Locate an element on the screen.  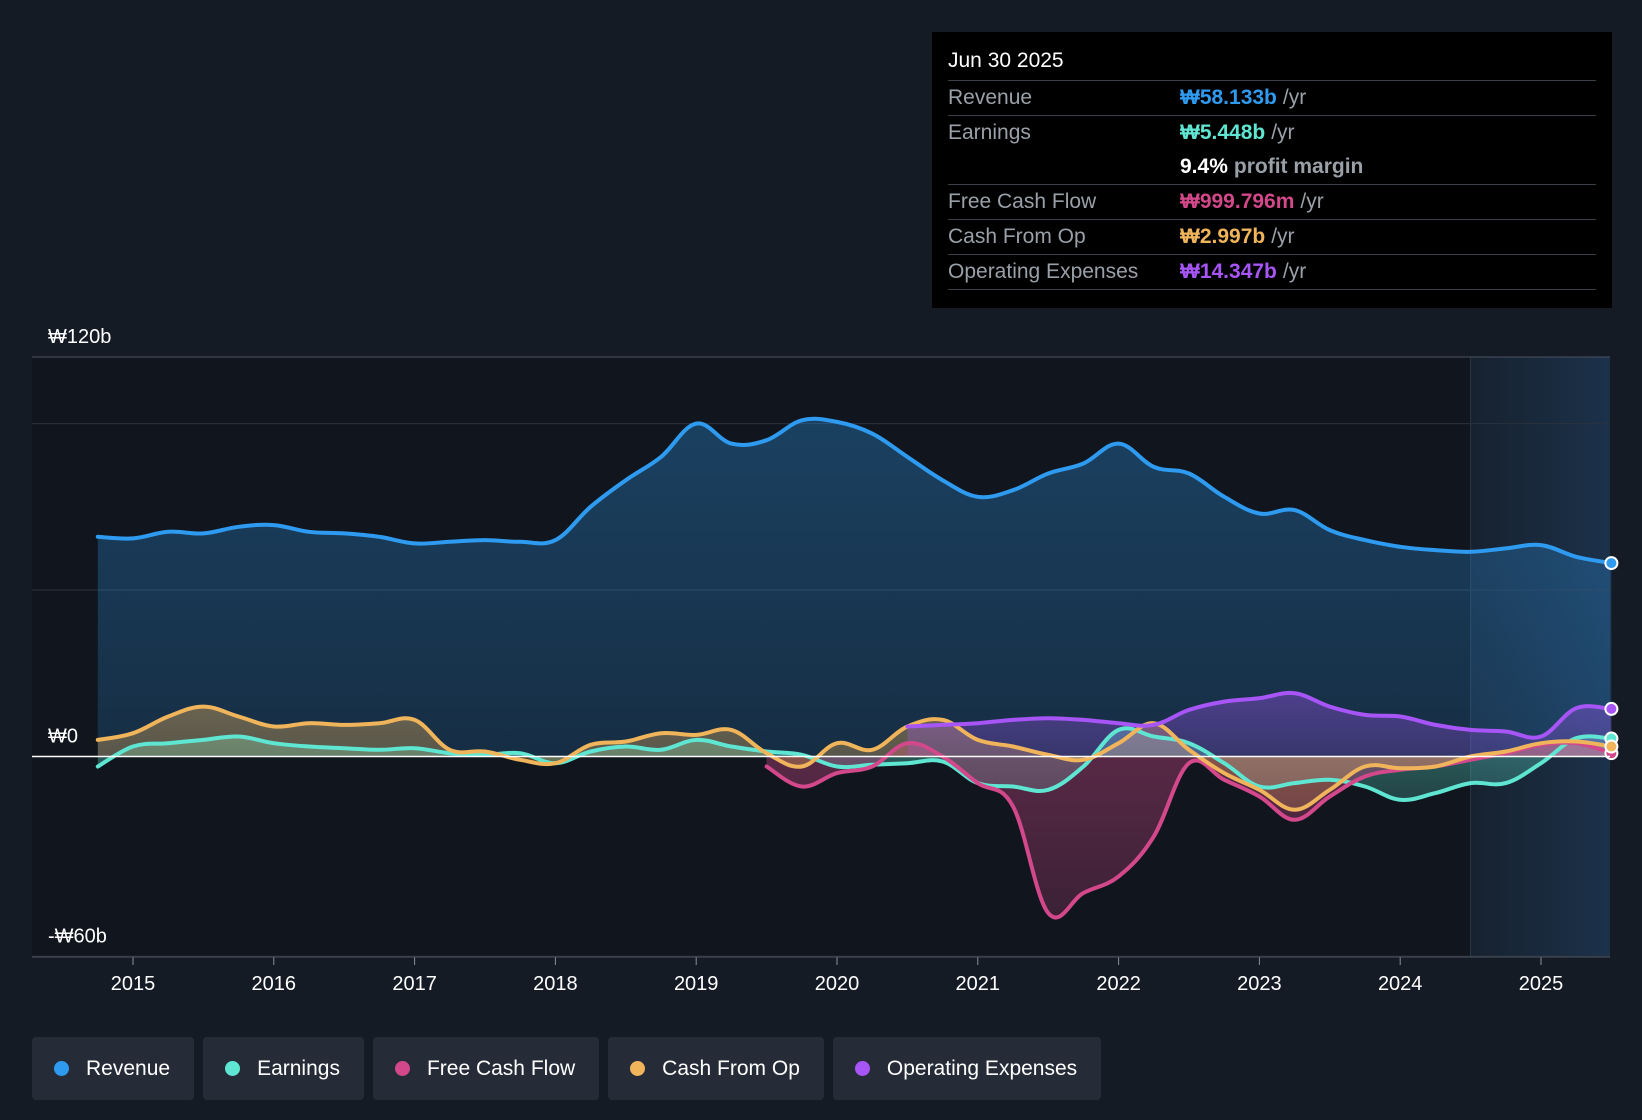
series-line-free-cash-flow is located at coordinates (1189, 830).